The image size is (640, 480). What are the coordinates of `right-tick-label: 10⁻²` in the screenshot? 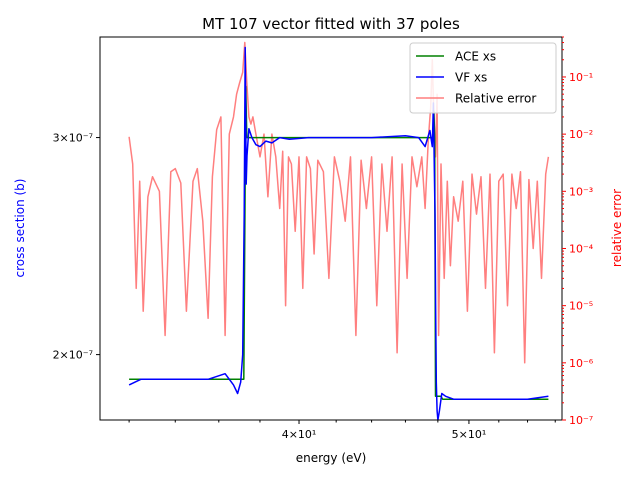 It's located at (581, 134).